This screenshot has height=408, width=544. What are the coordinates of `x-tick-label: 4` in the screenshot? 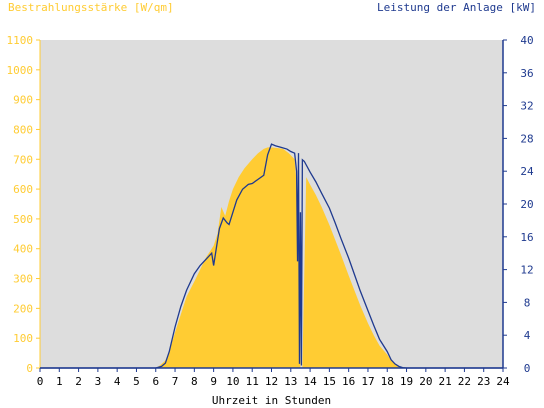 It's located at (117, 381).